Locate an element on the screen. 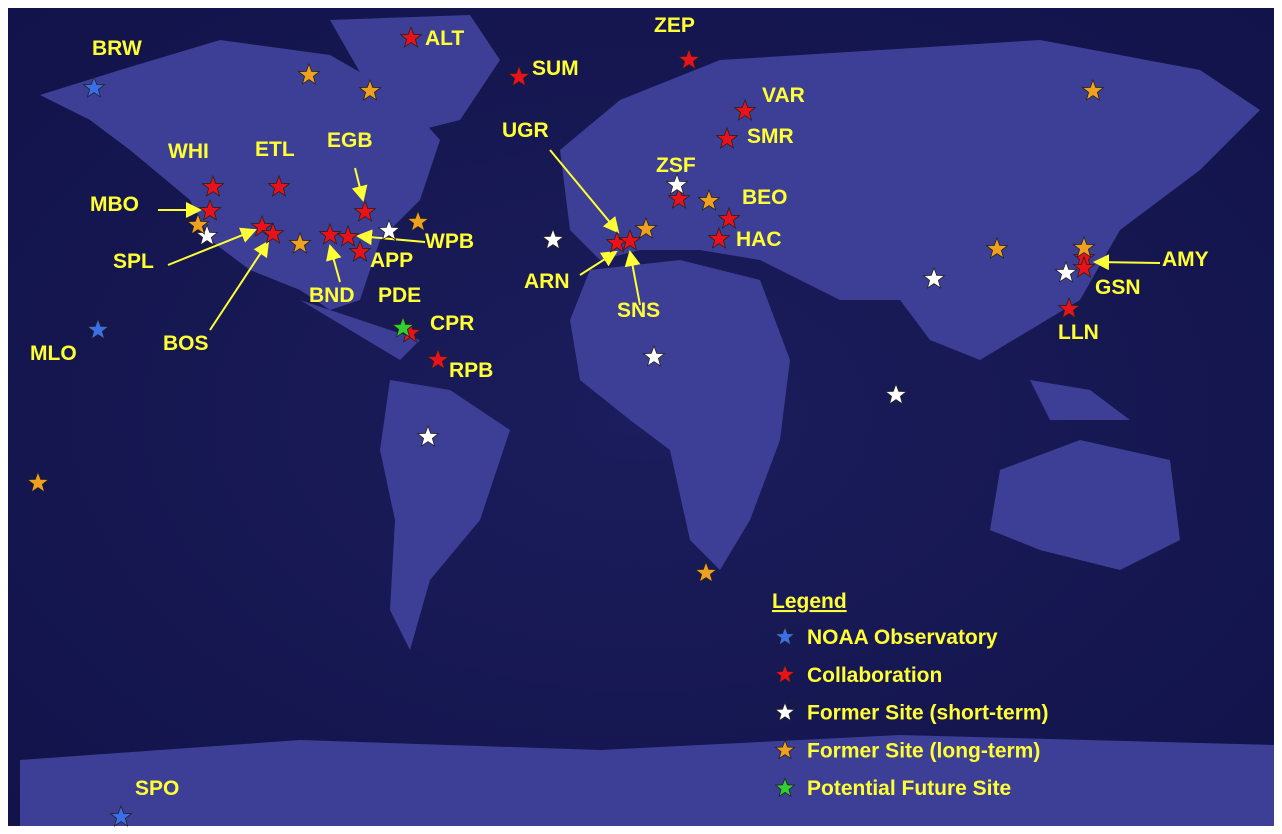  site-label: APP is located at coordinates (391, 260).